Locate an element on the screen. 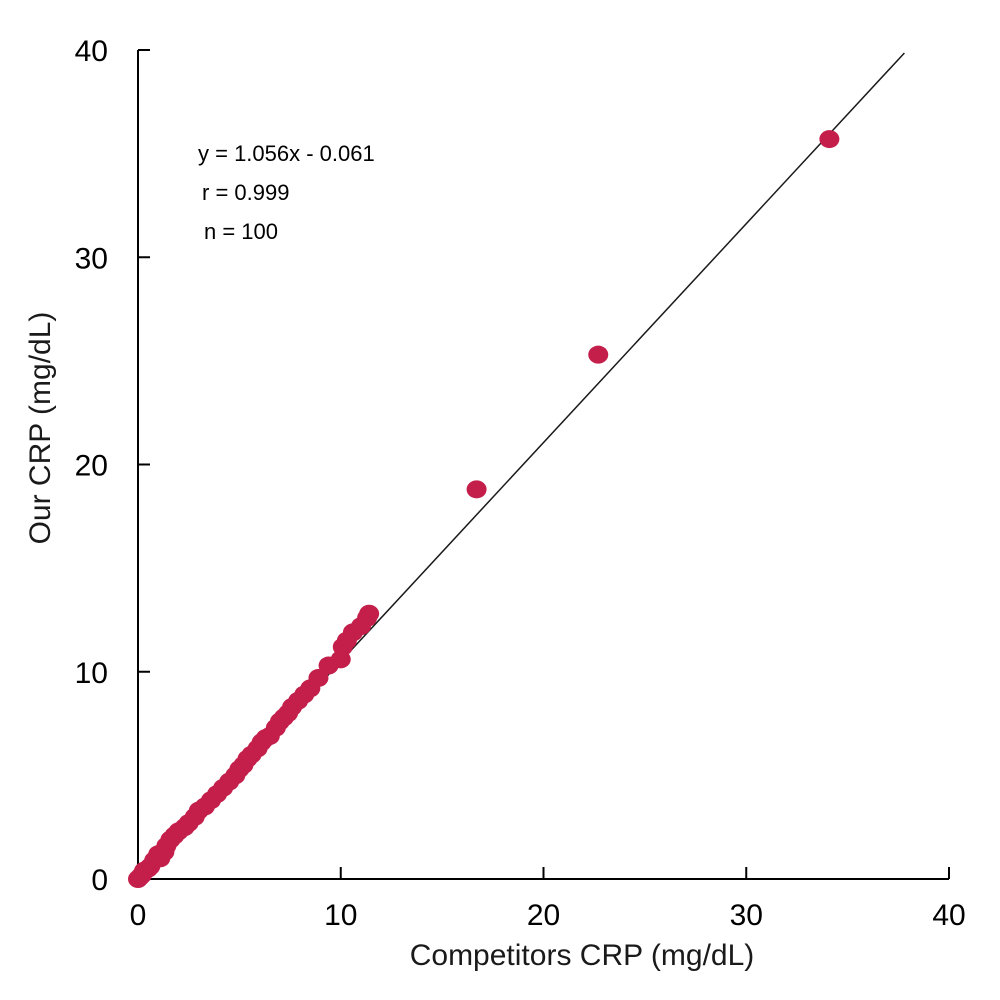 Image resolution: width=1000 pixels, height=1000 pixels. x-axis-title: Competitors CRP (mg/dL) is located at coordinates (582, 955).